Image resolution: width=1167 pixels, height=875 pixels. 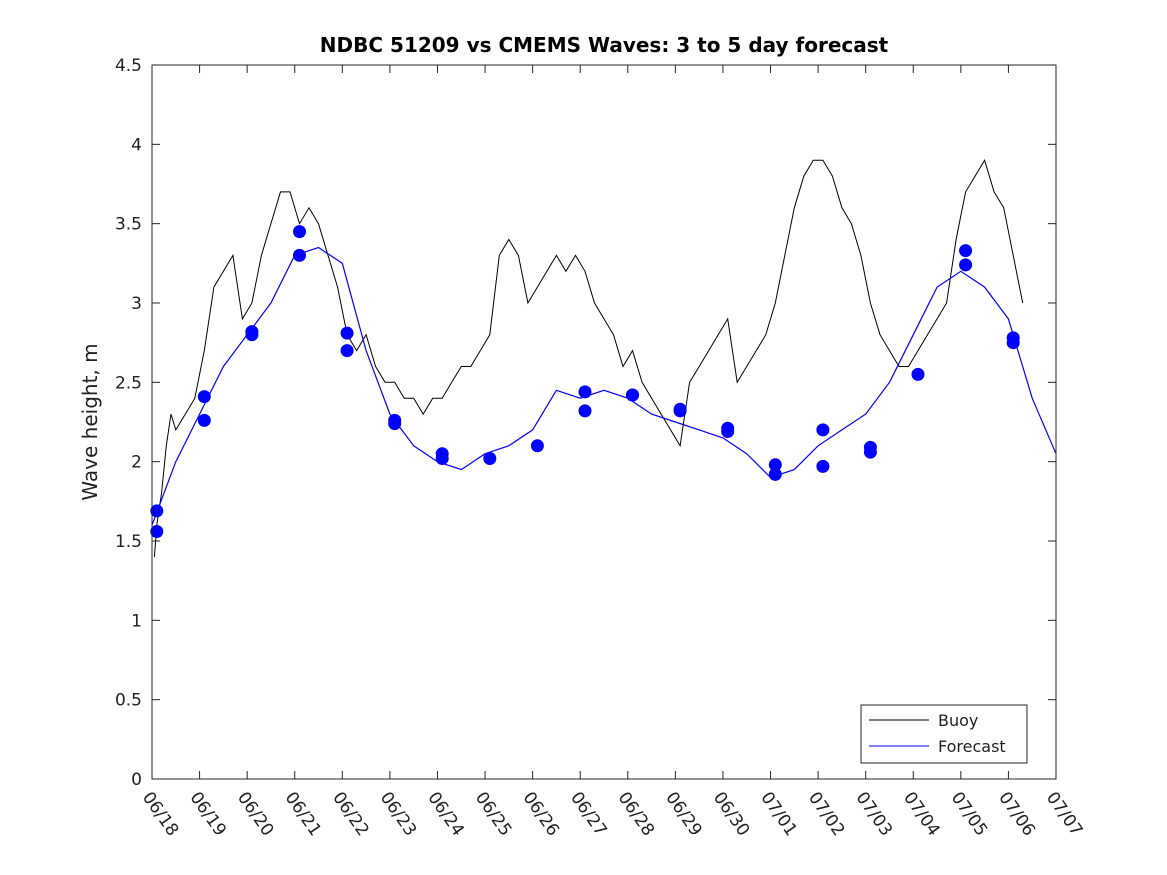 What do you see at coordinates (255, 814) in the screenshot?
I see `x-tick-label: 06/20` at bounding box center [255, 814].